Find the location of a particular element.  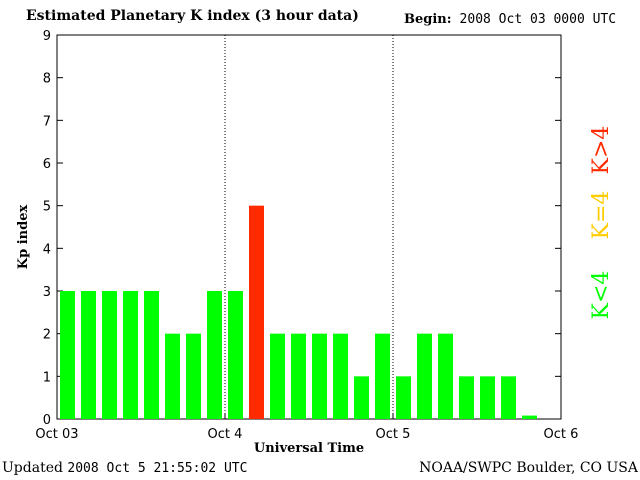

updated-info: Updated 2008 Oct 5 21:55:02 UTC is located at coordinates (124, 468).